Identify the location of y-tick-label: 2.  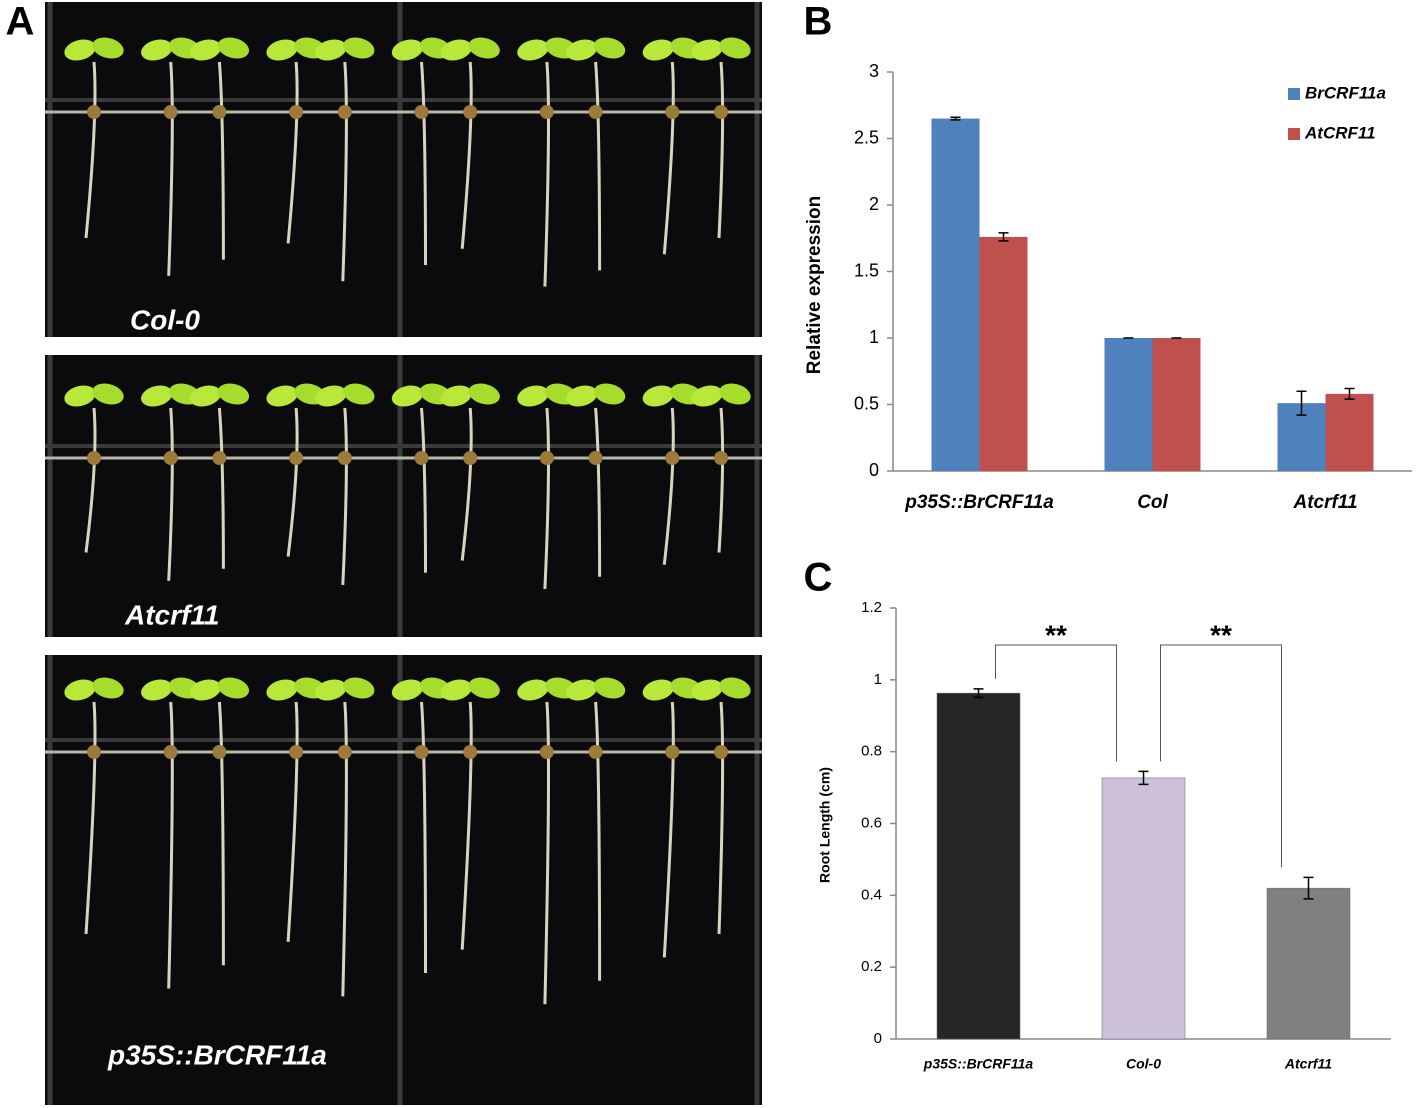
(874, 204).